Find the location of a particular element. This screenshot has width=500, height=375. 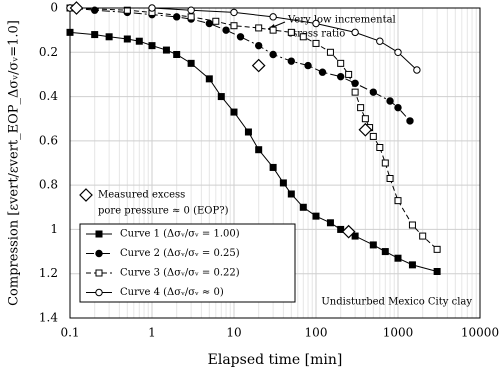

x-tick-label: 1 is located at coordinates (152, 333).